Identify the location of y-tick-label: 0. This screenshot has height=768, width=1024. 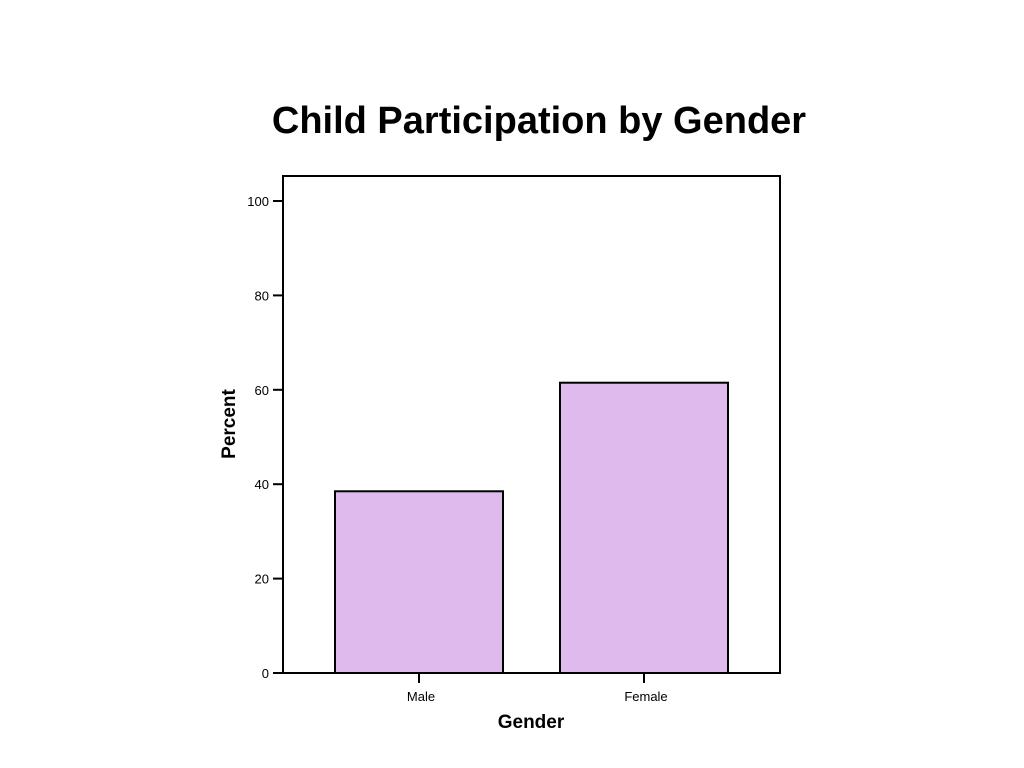
(265, 673).